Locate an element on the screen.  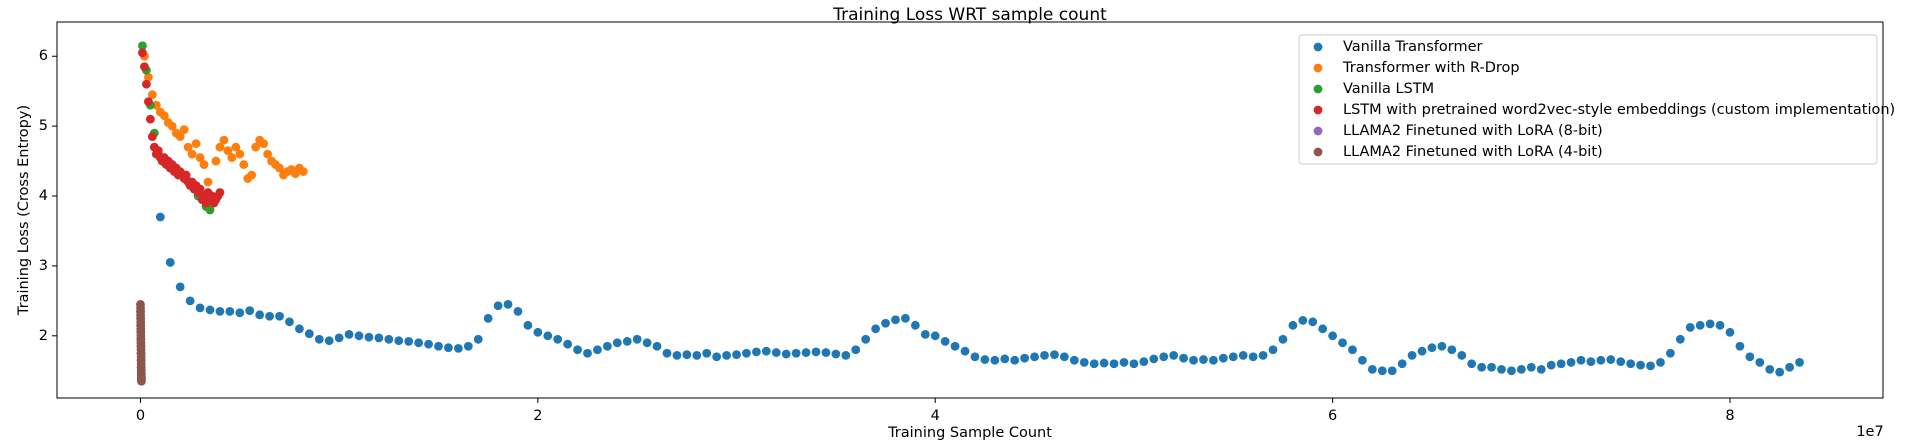
legend-label: Vanilla Transformer is located at coordinates (1412, 47).